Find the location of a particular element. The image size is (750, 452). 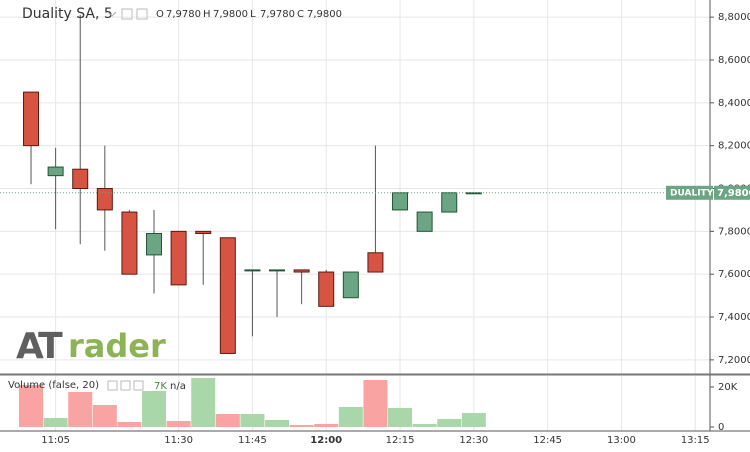

y-tick-label: 8,8000 is located at coordinates (734, 17).